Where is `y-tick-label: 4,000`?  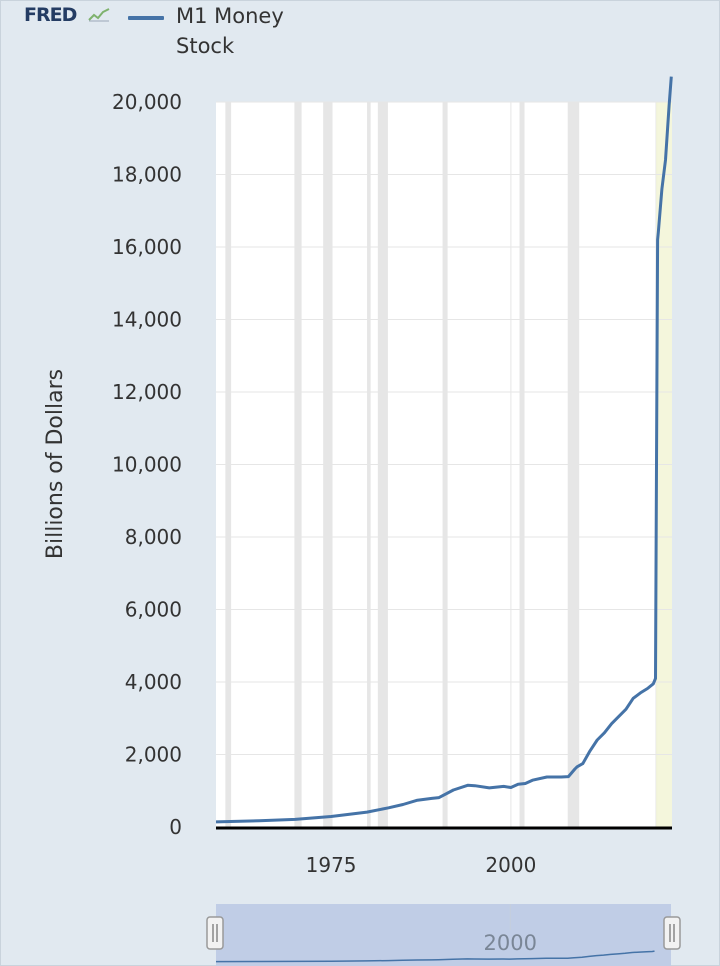 y-tick-label: 4,000 is located at coordinates (153, 682).